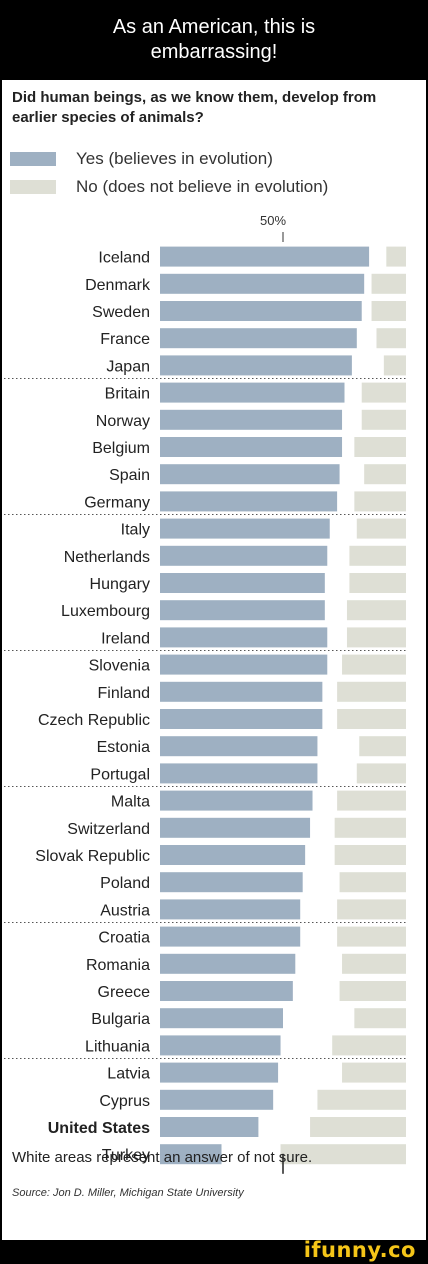 Image resolution: width=428 pixels, height=1264 pixels. What do you see at coordinates (125, 883) in the screenshot?
I see `category-label: Poland` at bounding box center [125, 883].